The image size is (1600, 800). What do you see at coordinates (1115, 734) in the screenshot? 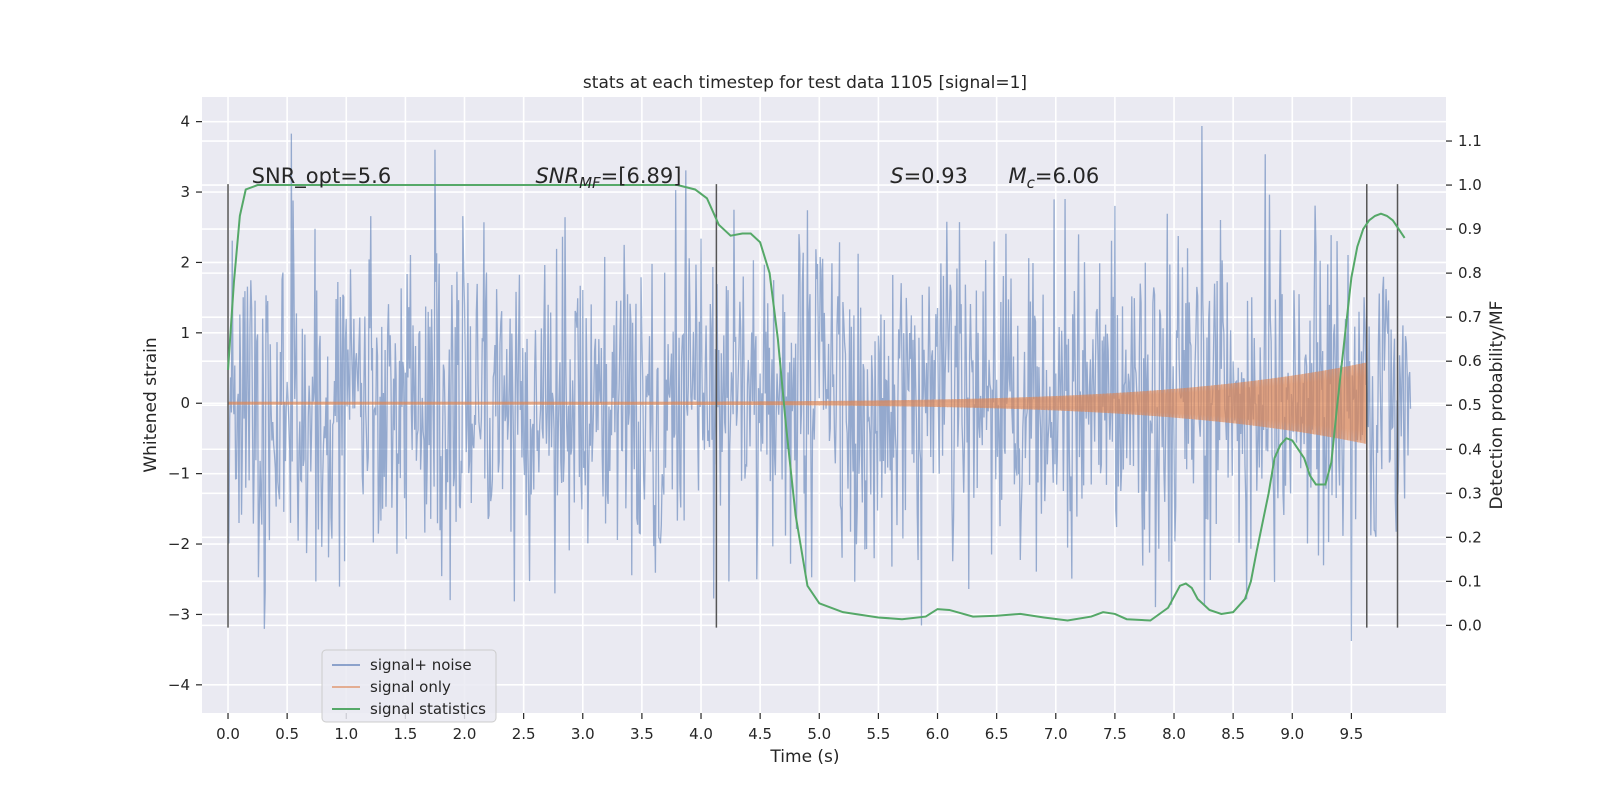
I see `x-tick-label-15: 7.5` at bounding box center [1115, 734].